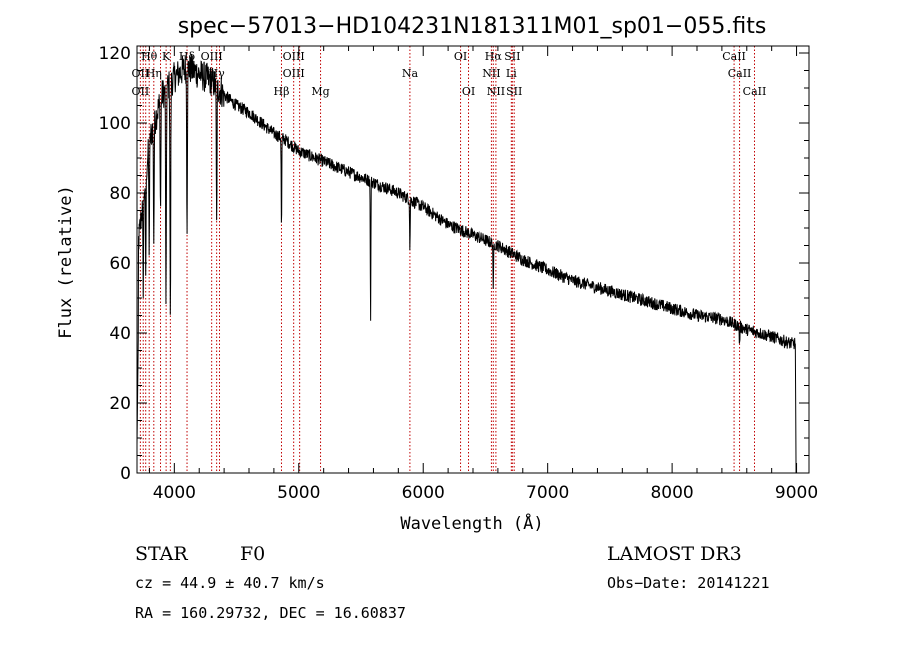 The width and height of the screenshot is (900, 649). Describe the element at coordinates (115, 54) in the screenshot. I see `y-tick-label: 120` at that location.